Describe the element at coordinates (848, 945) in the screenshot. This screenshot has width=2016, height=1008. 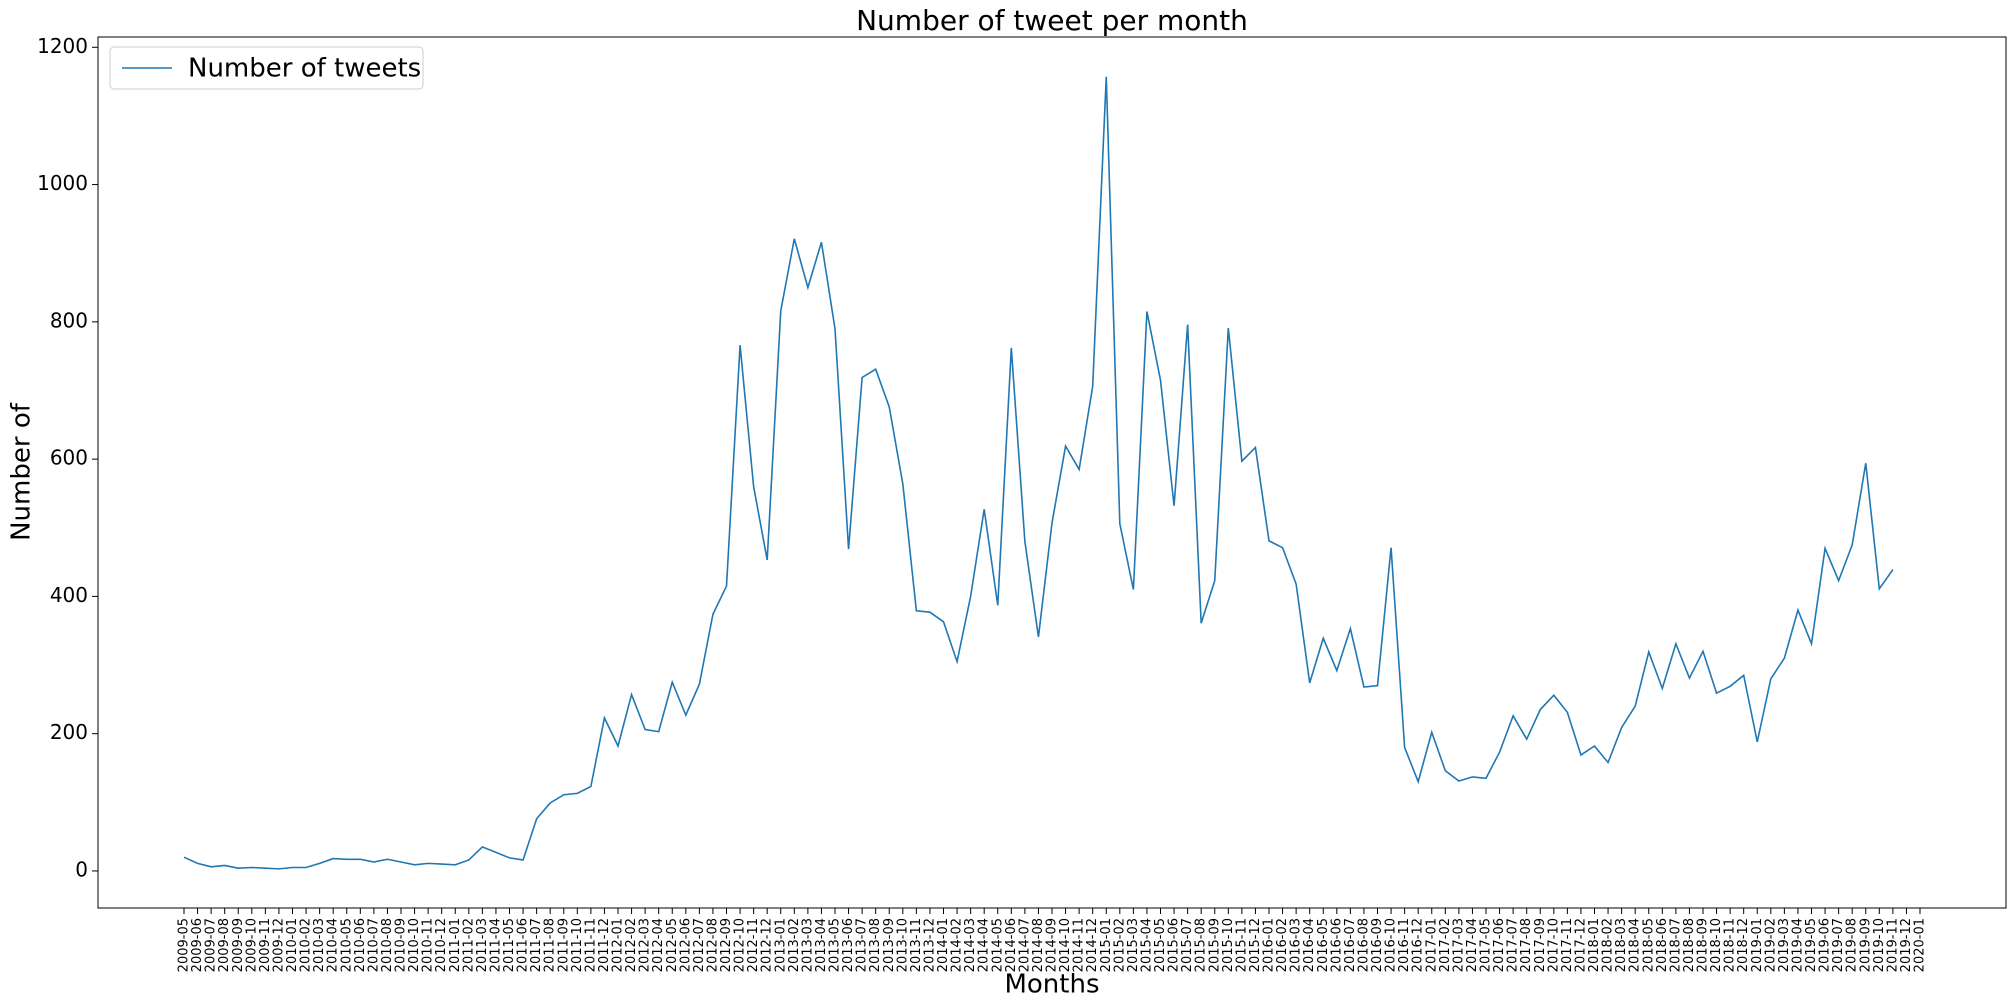
I see `x-tick-label: 2013-06` at that location.